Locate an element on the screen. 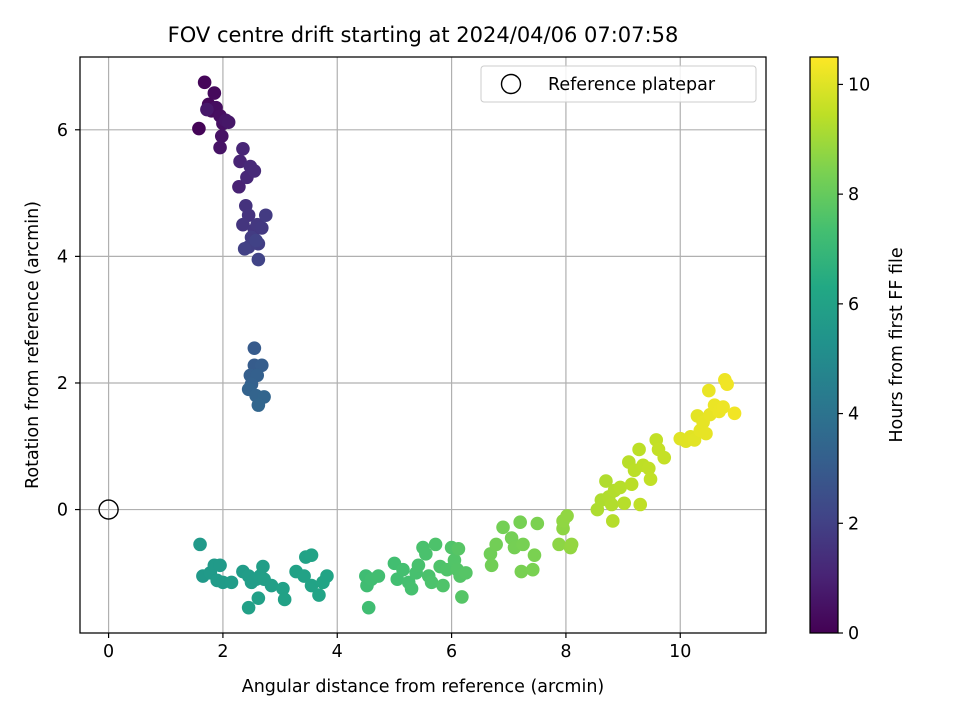  x-tick-label: 2 is located at coordinates (222, 652).